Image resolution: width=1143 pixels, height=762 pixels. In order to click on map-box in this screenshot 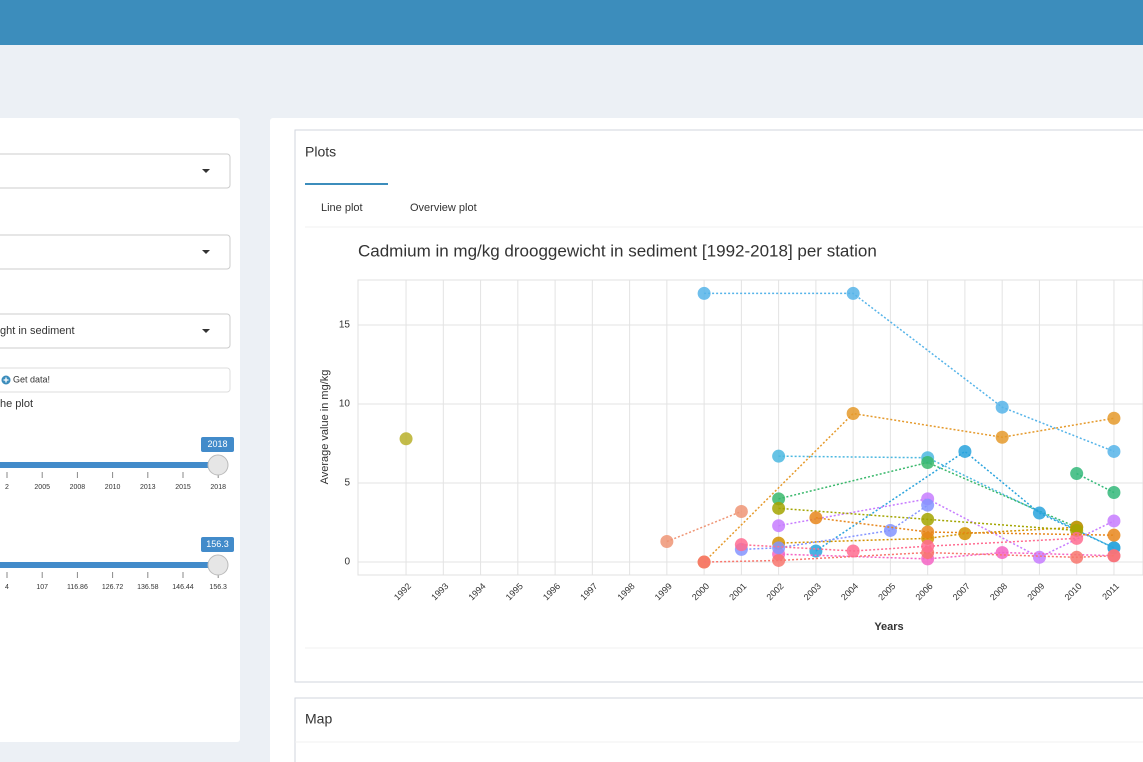, I will do `click(718, 729)`.